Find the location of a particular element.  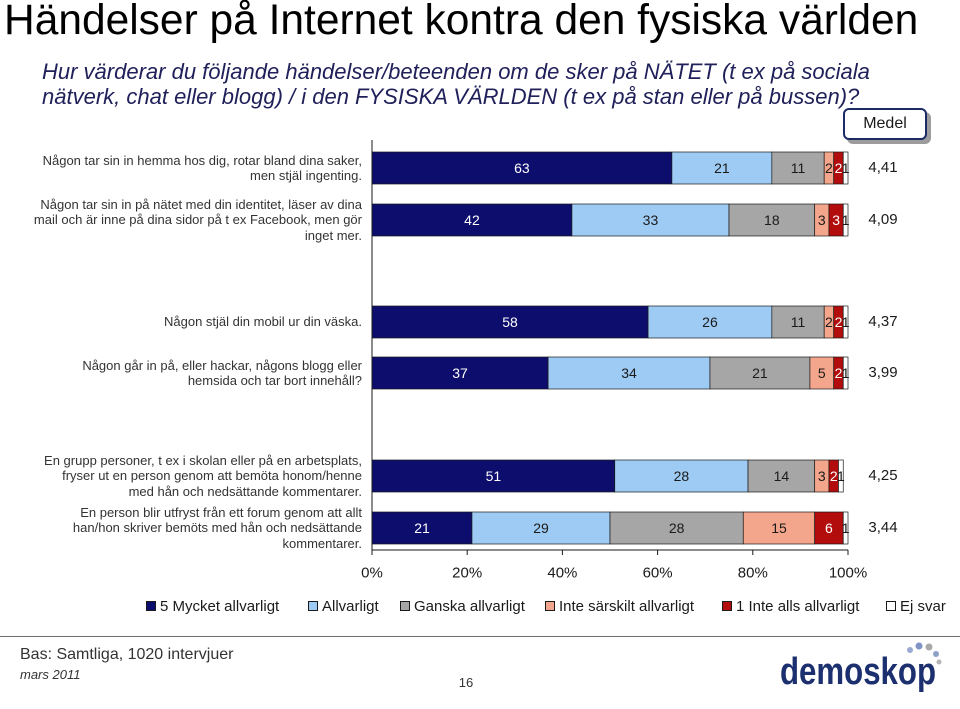

bar-value-label: 15 is located at coordinates (779, 528).